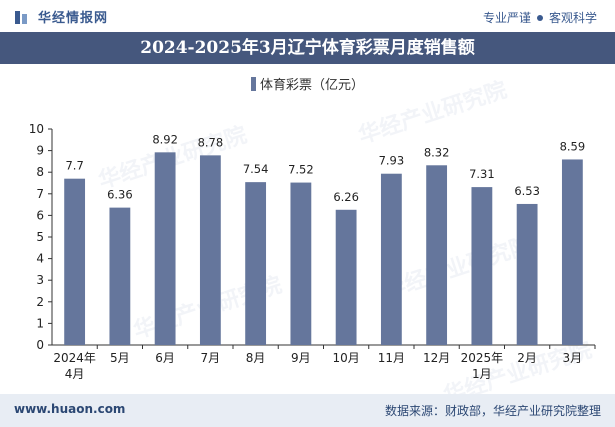 The height and width of the screenshot is (427, 615). I want to click on slogan: 专业严谨 客观科学, so click(540, 17).